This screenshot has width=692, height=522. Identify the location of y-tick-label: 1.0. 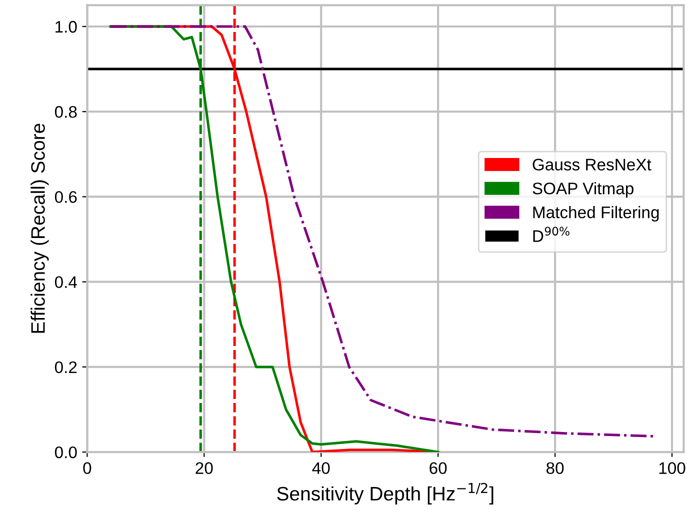
(66, 26).